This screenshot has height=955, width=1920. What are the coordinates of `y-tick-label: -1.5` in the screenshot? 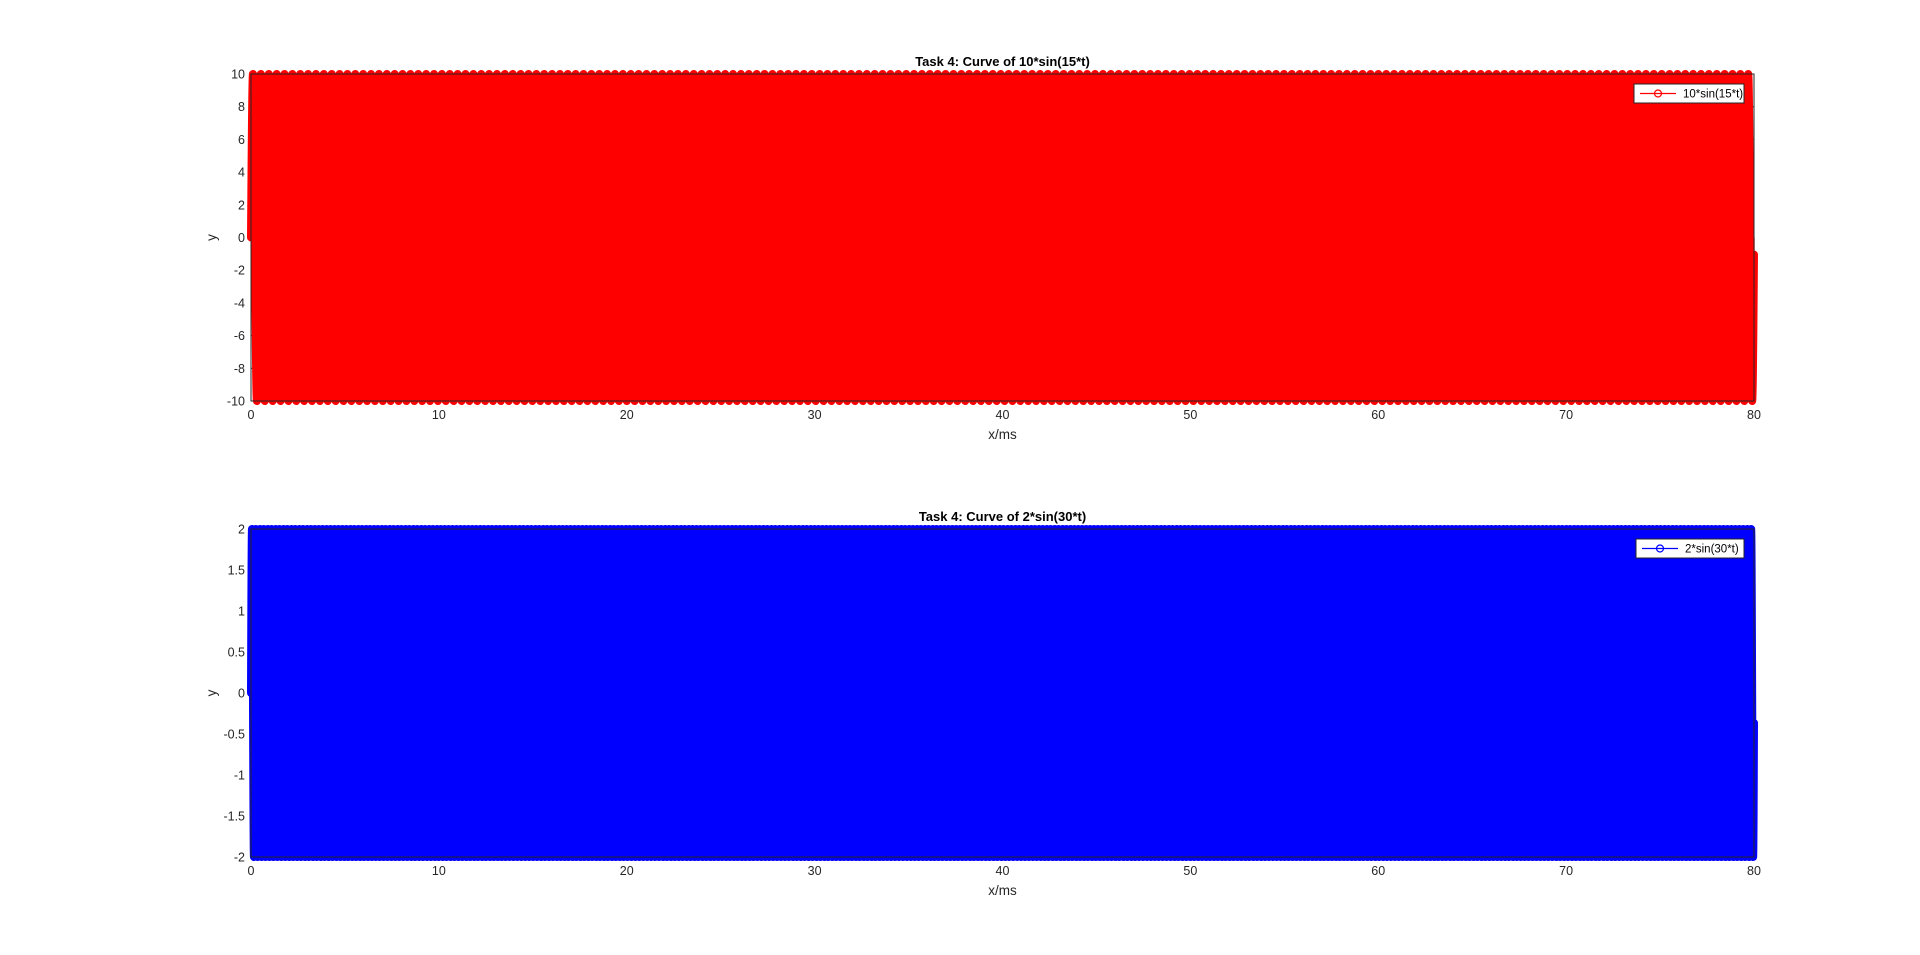 It's located at (234, 817).